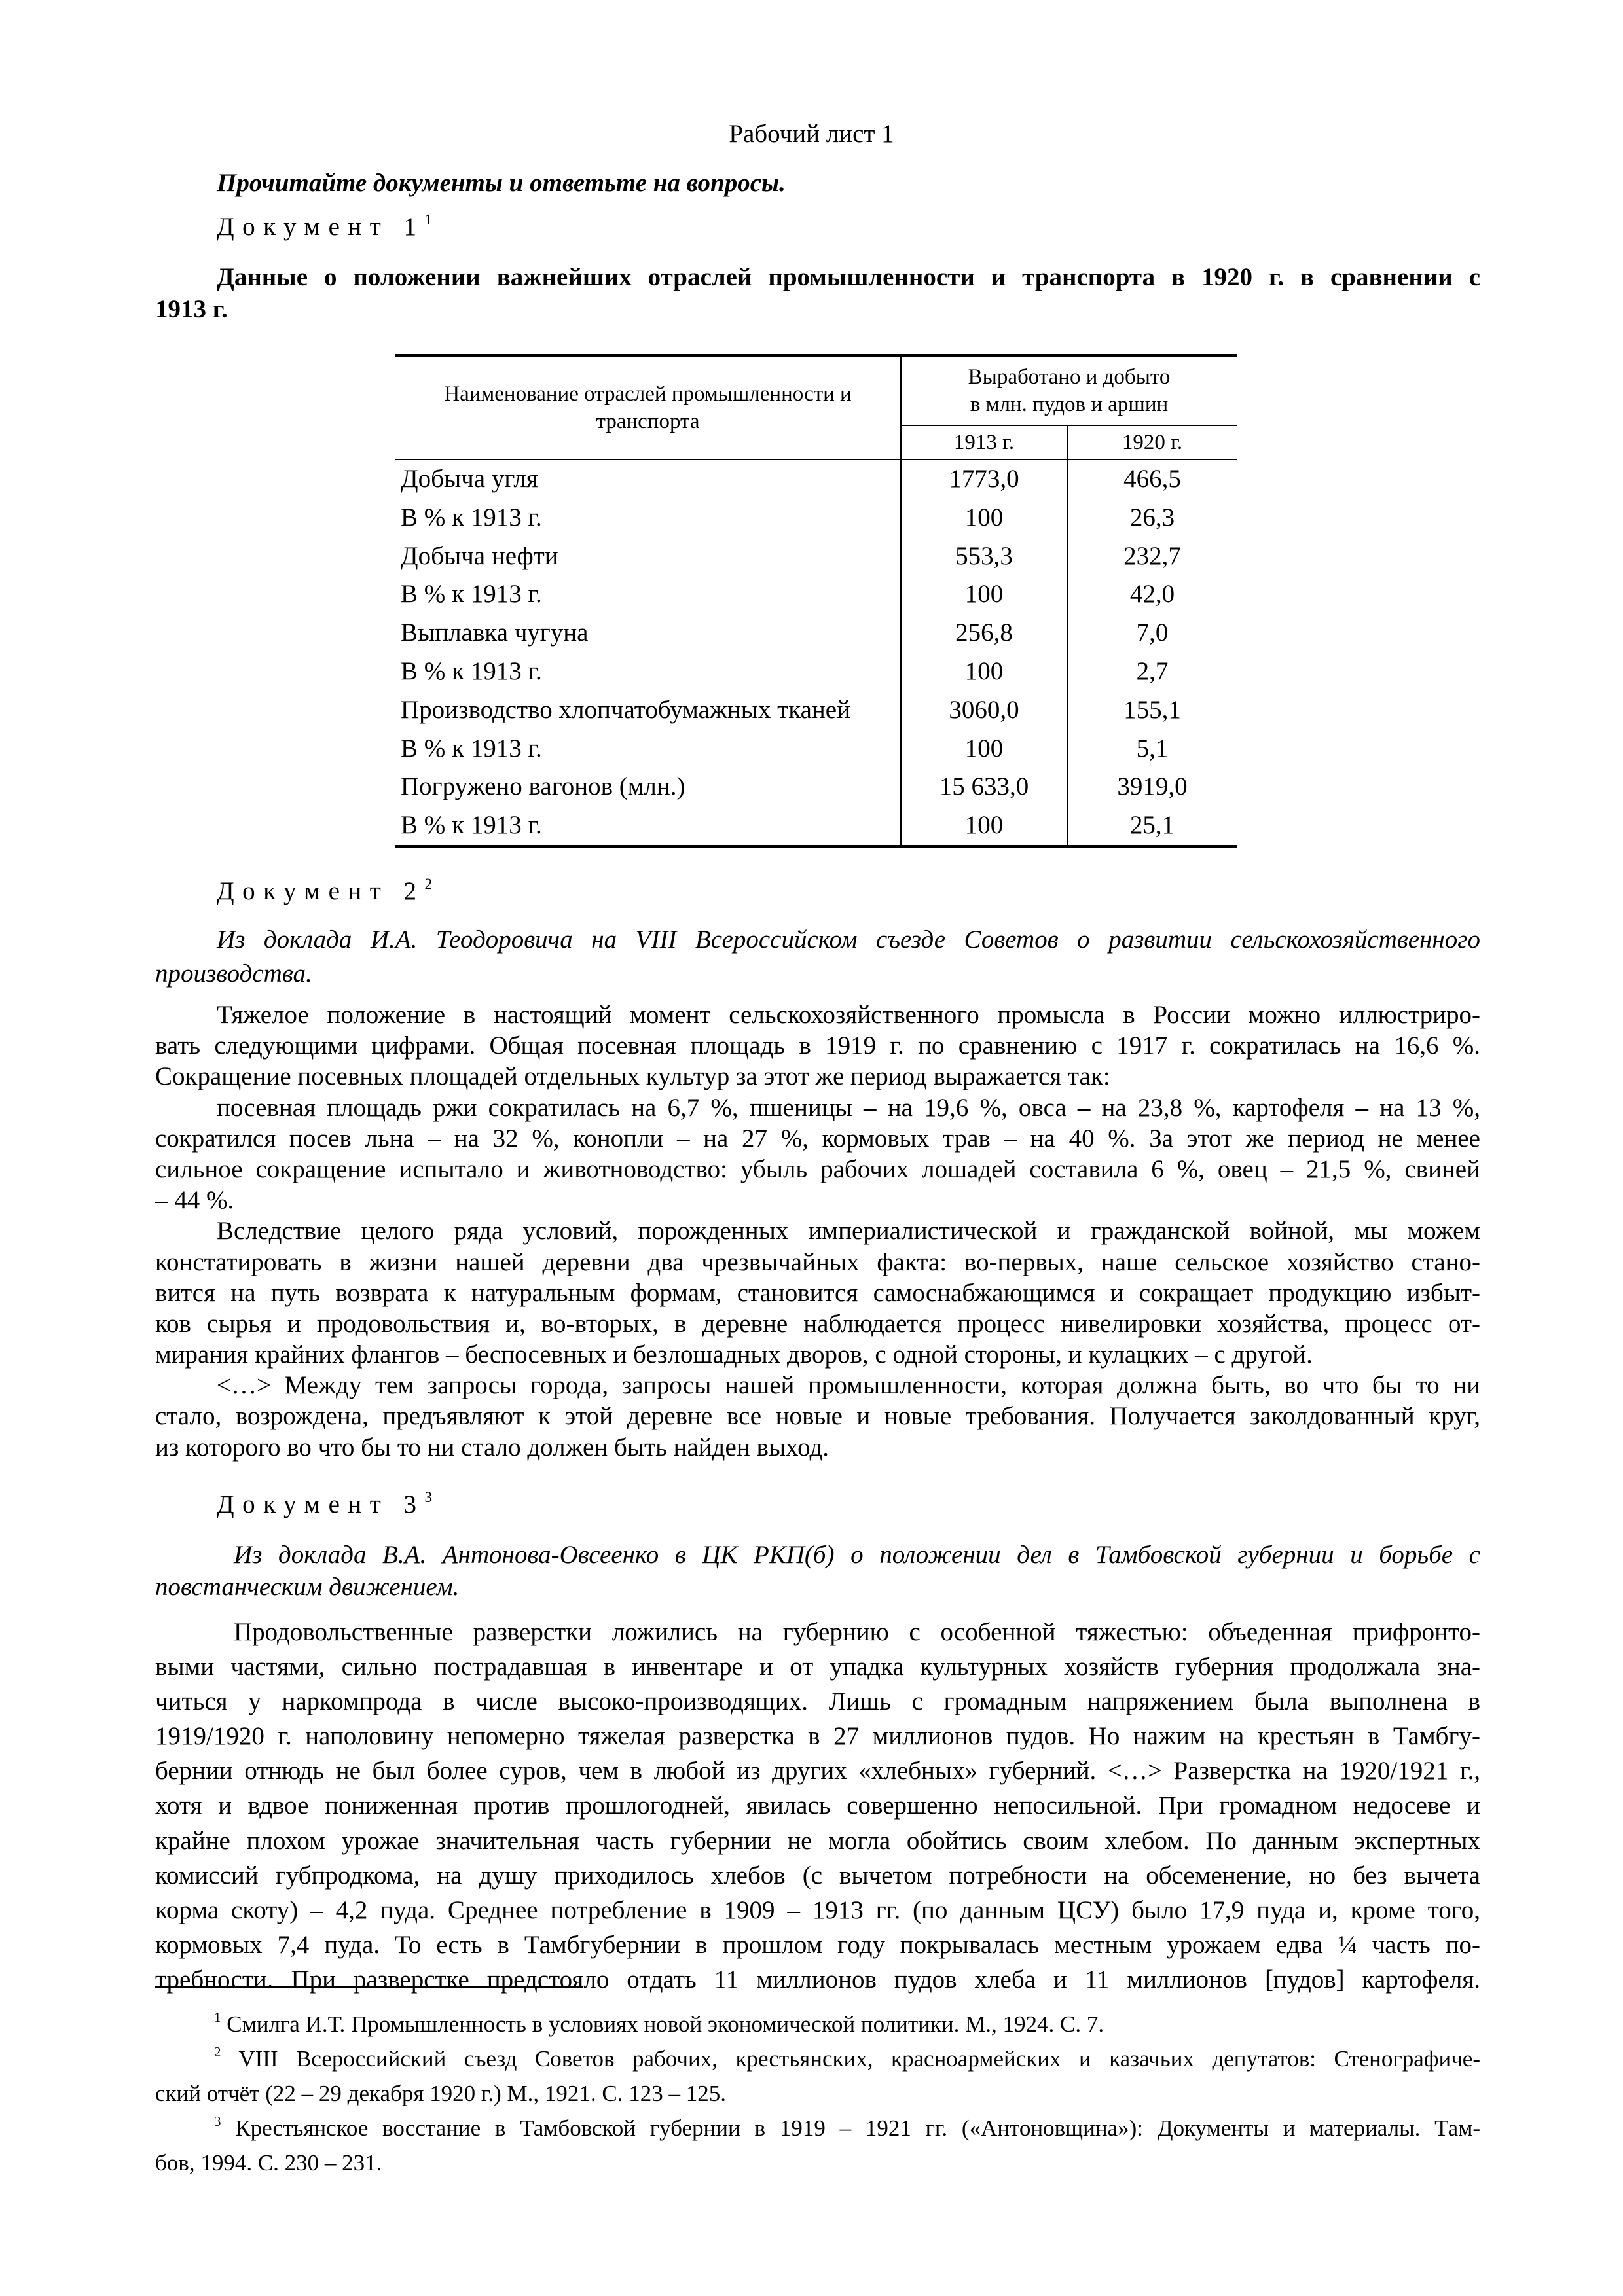 The width and height of the screenshot is (1623, 2296). What do you see at coordinates (428, 219) in the screenshot?
I see `footnote-ref: 1` at bounding box center [428, 219].